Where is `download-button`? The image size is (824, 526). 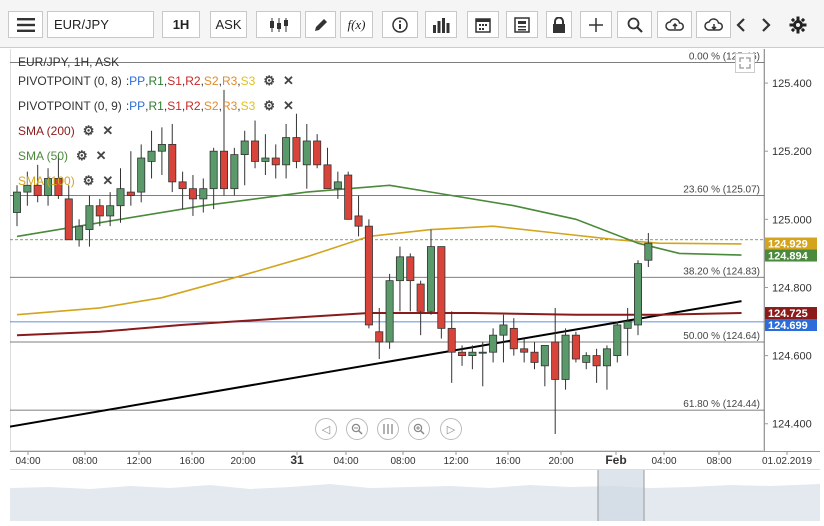 download-button is located at coordinates (713, 24).